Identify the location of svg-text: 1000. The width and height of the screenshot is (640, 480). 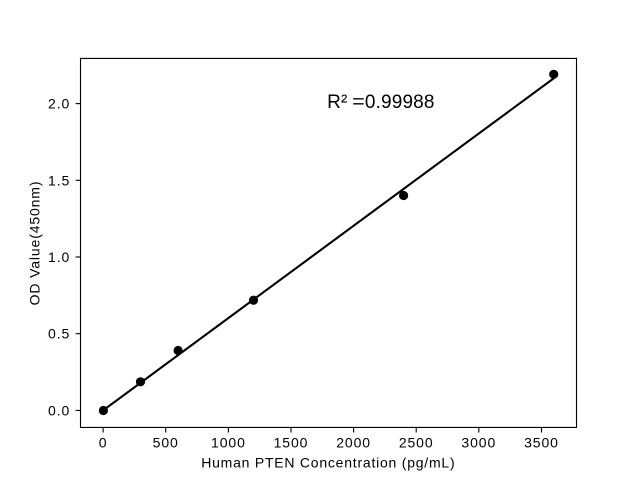
(228, 443).